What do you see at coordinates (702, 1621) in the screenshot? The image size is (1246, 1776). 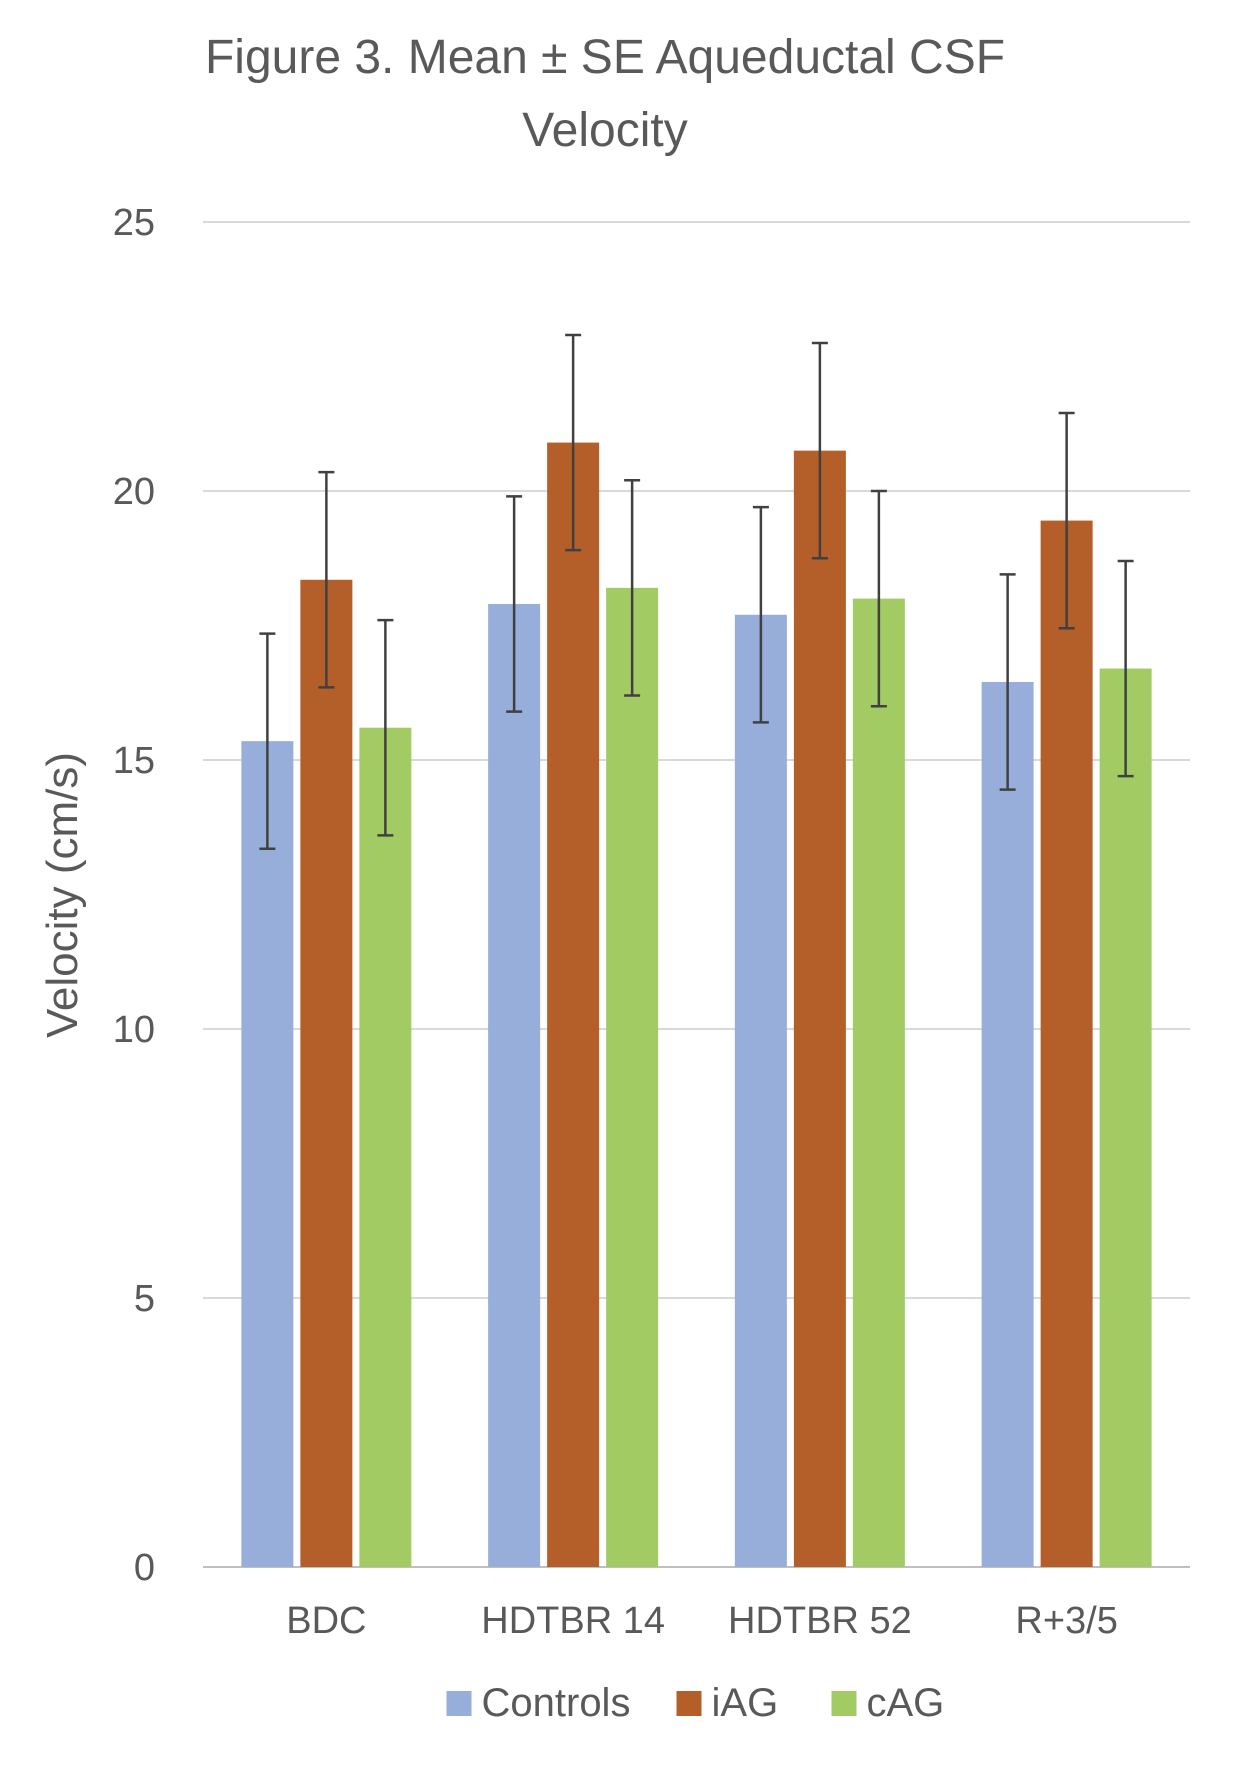 I see `x-axis-ticks: BDC HDTBR 14 HDTBR 52 R+3/5` at bounding box center [702, 1621].